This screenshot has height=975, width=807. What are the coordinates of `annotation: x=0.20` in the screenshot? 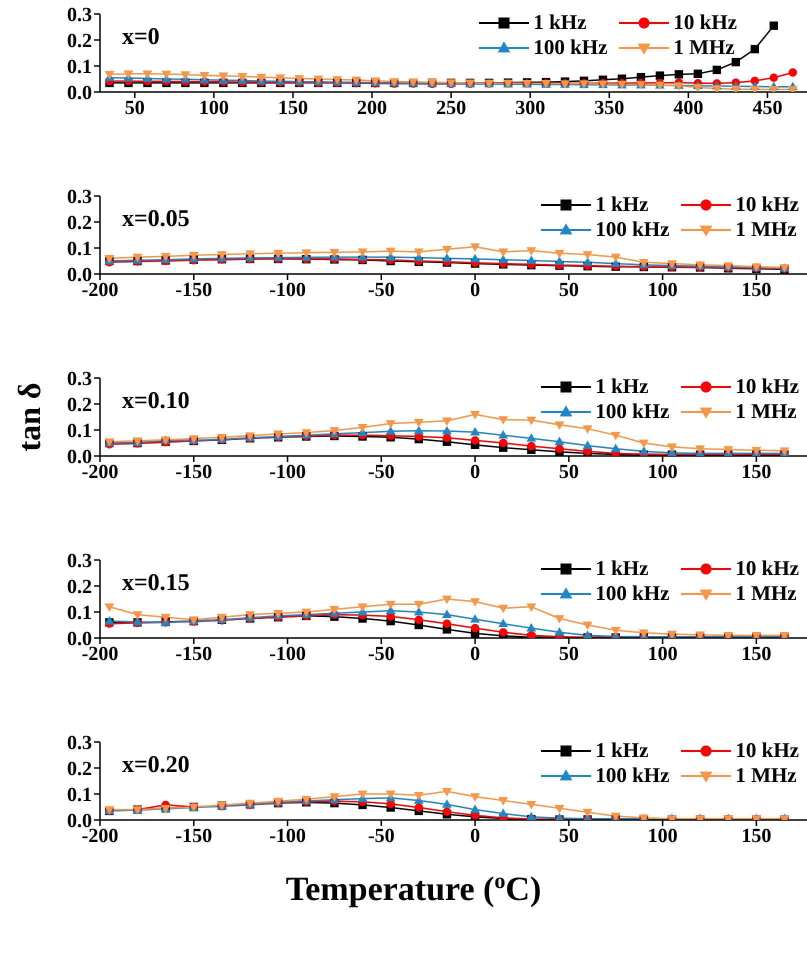 It's located at (156, 765).